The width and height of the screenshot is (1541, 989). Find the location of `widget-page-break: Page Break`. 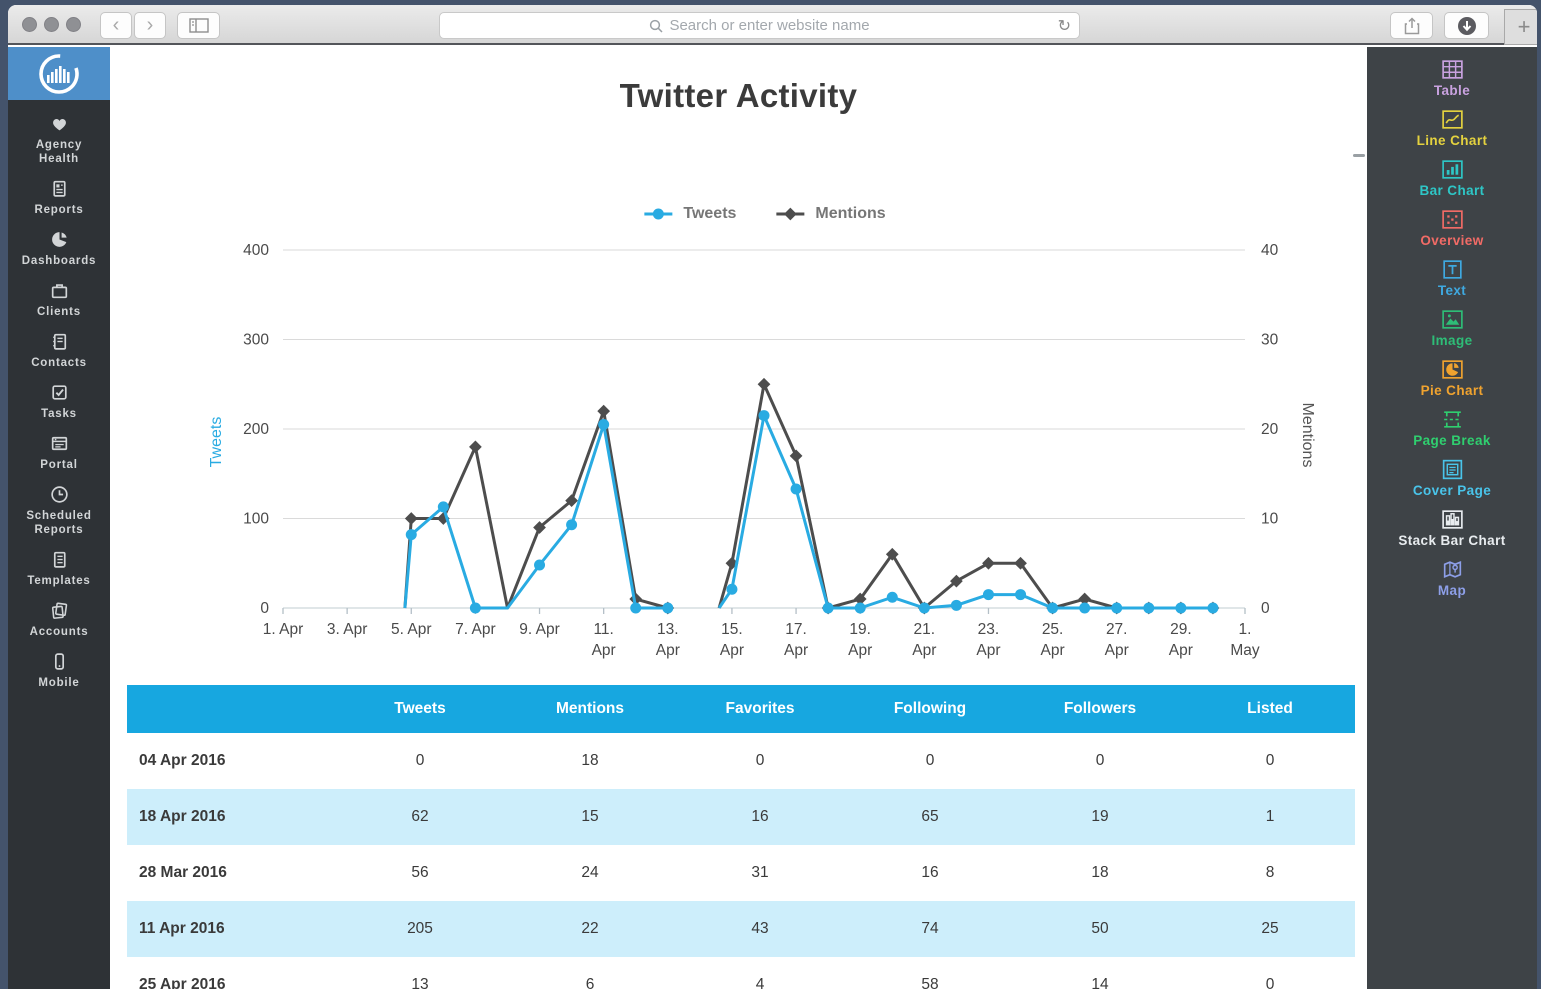

widget-page-break: Page Break is located at coordinates (1452, 427).